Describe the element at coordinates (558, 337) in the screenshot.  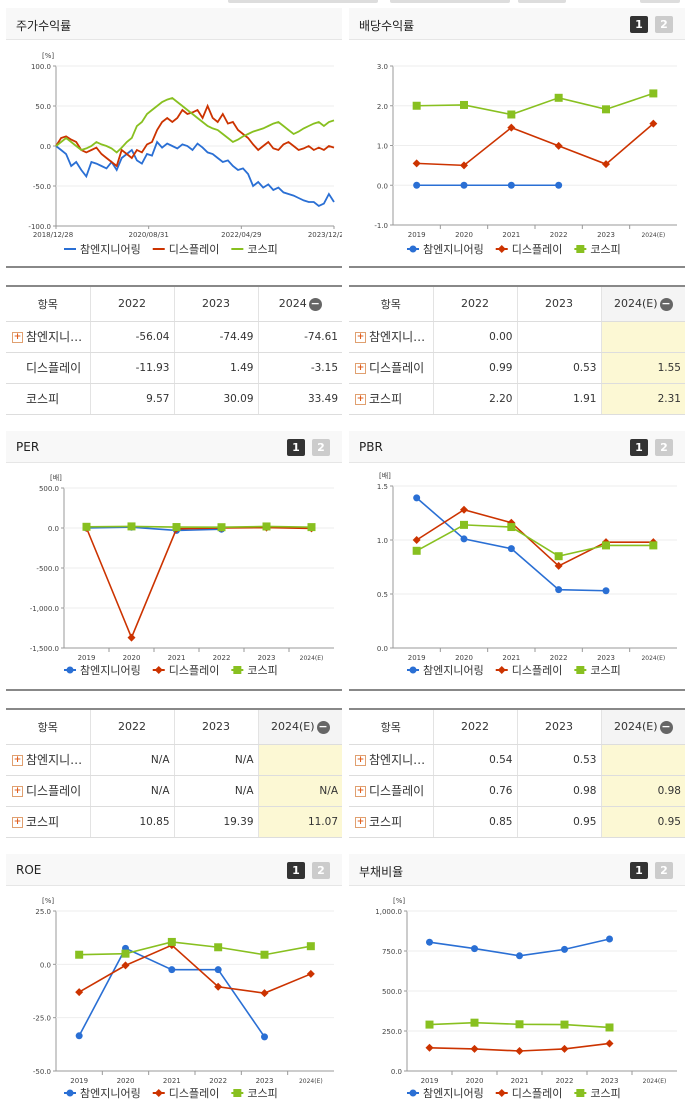
I see `table-cell` at that location.